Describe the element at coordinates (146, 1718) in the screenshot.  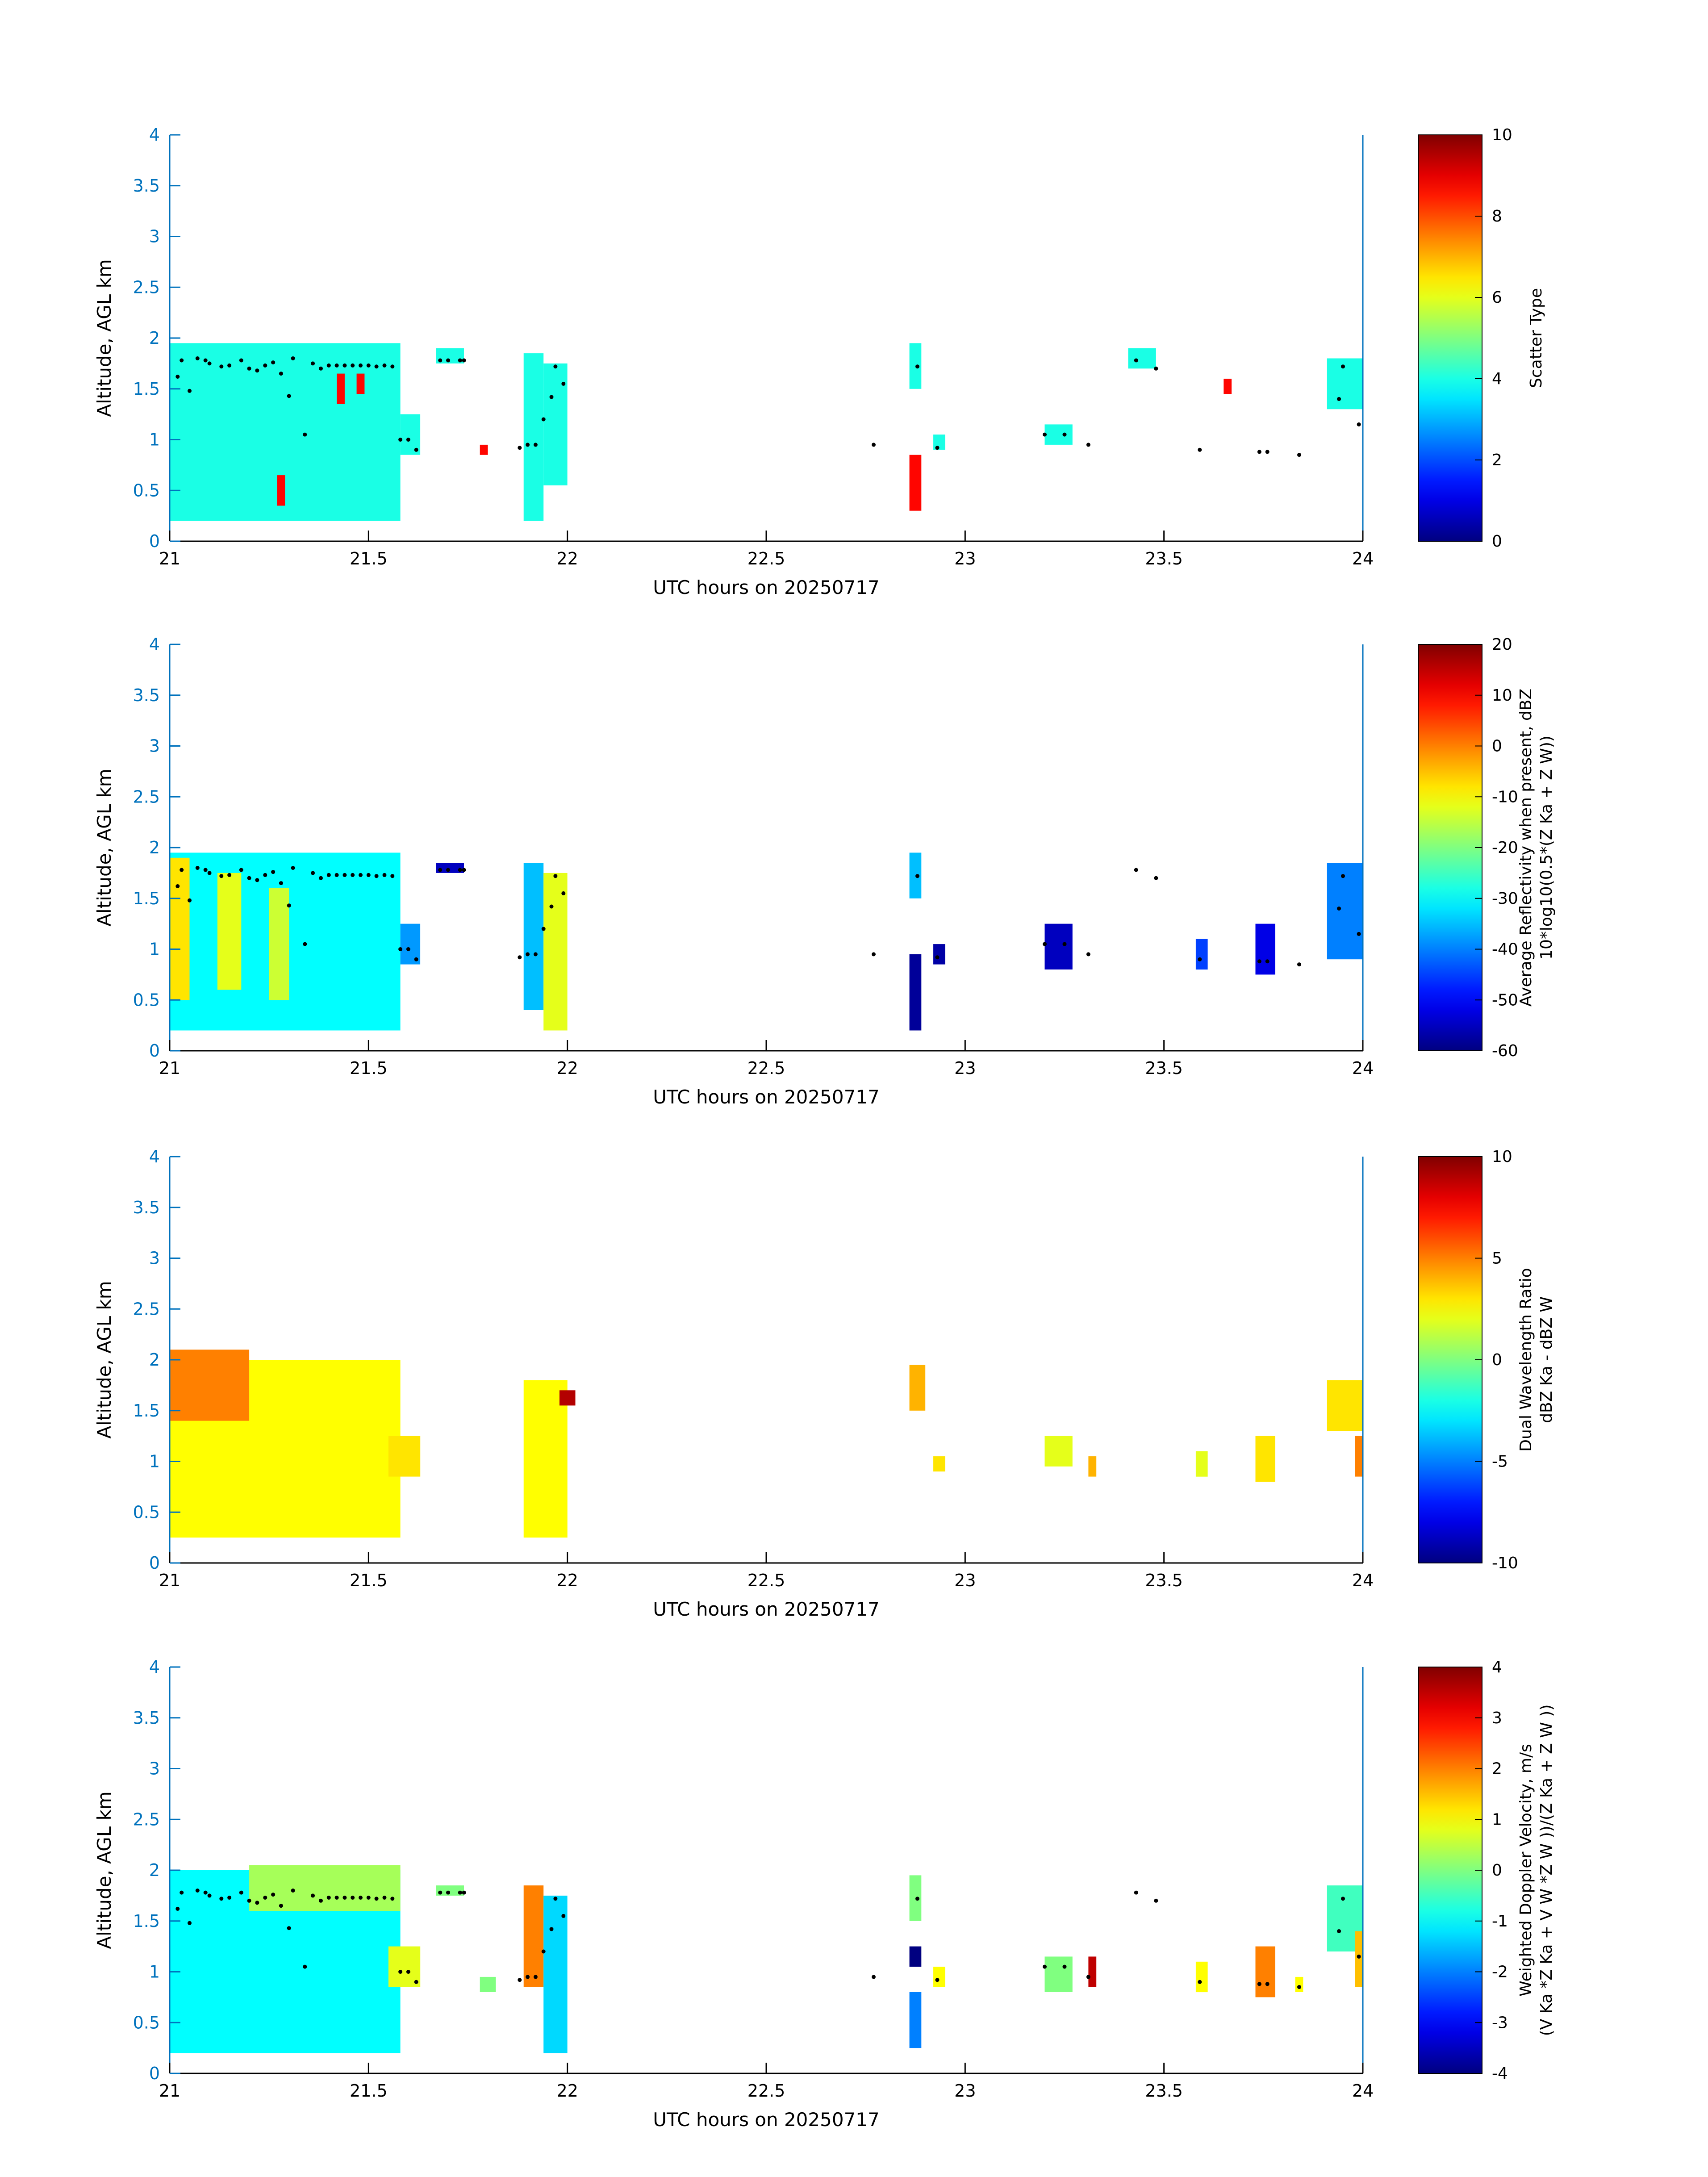
I see `y-tick-label: 3.5` at that location.